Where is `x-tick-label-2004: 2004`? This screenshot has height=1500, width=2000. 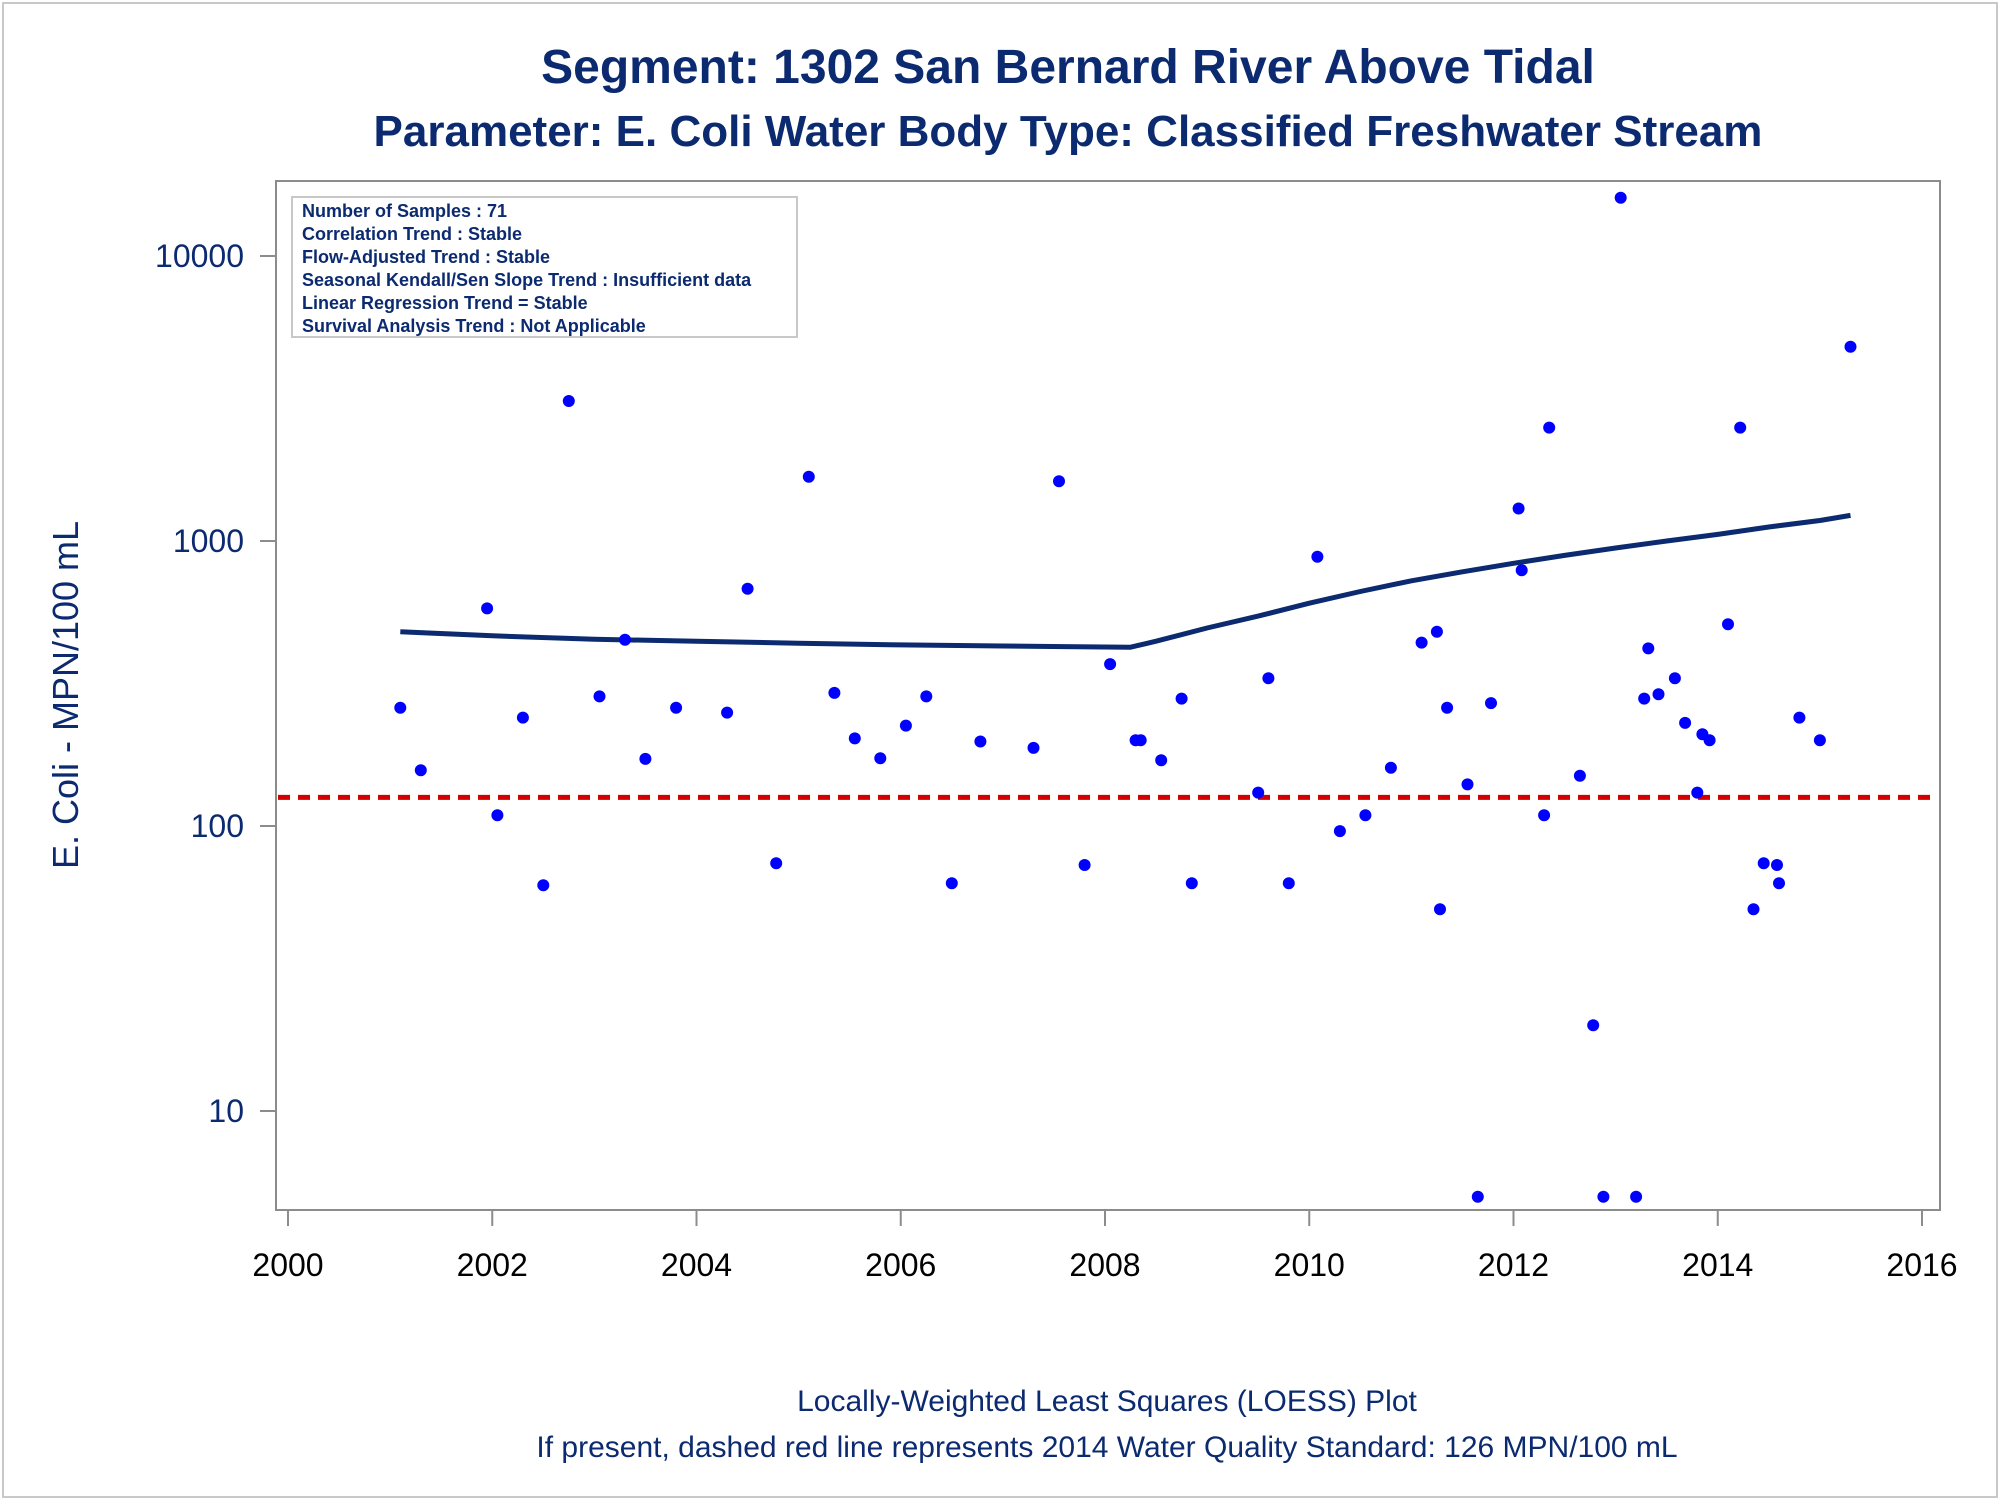 x-tick-label-2004: 2004 is located at coordinates (696, 1265).